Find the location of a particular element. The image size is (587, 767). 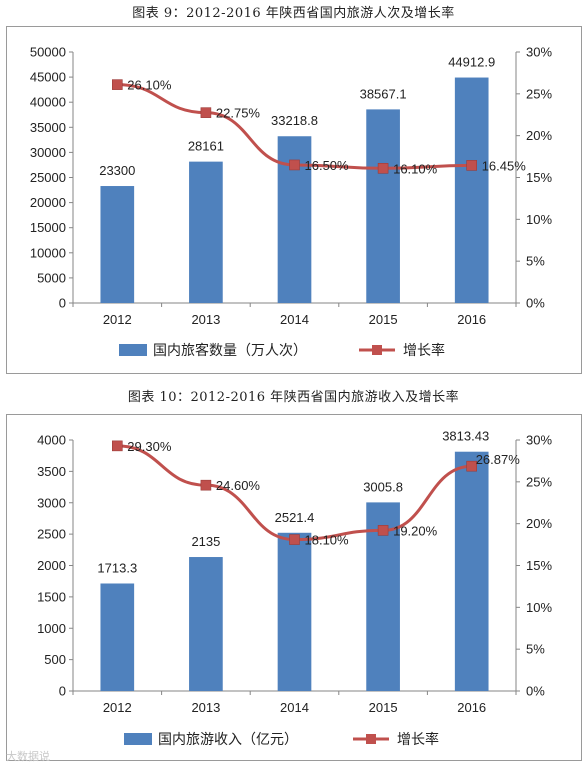

y-tick-label: 20000 is located at coordinates (48, 202).